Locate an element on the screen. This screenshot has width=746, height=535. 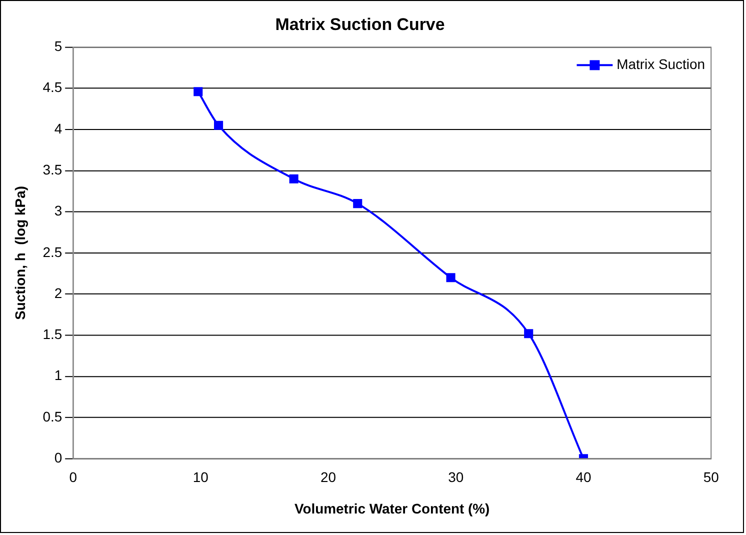
y-tick-label: 2 is located at coordinates (58, 292).